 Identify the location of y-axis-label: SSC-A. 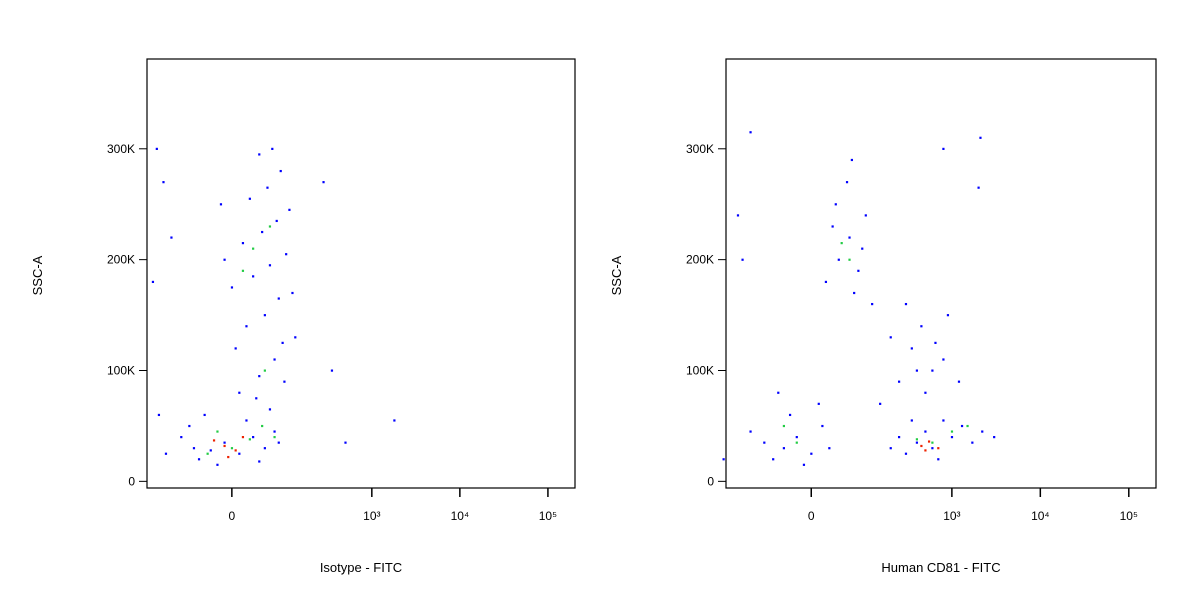
(616, 275).